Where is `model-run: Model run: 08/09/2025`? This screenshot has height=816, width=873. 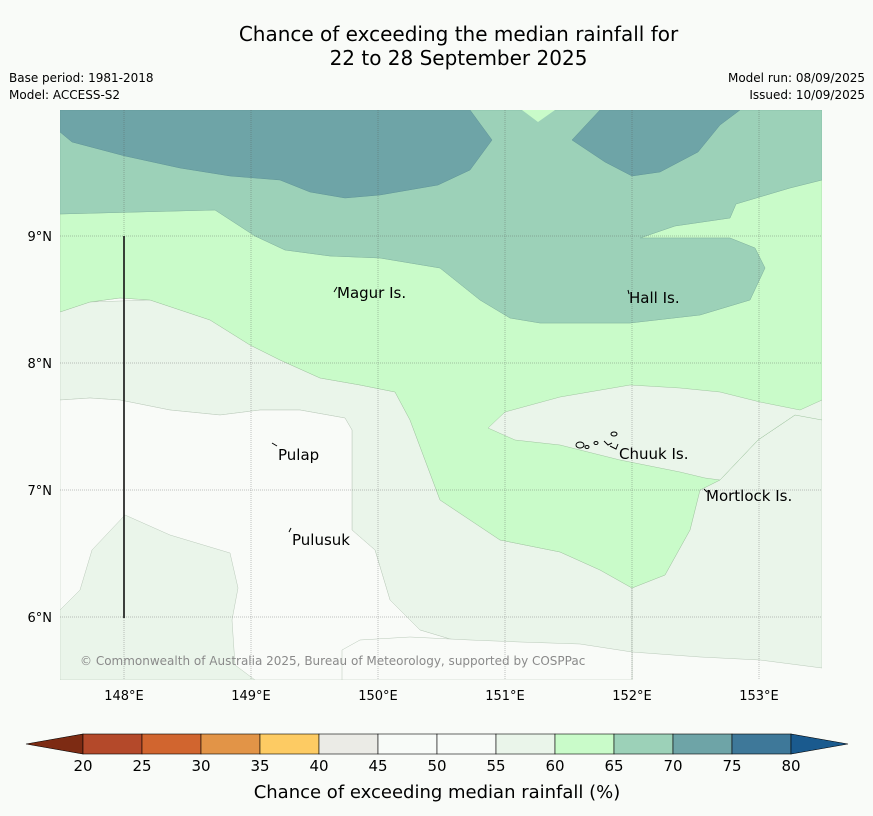
model-run: Model run: 08/09/2025 is located at coordinates (796, 78).